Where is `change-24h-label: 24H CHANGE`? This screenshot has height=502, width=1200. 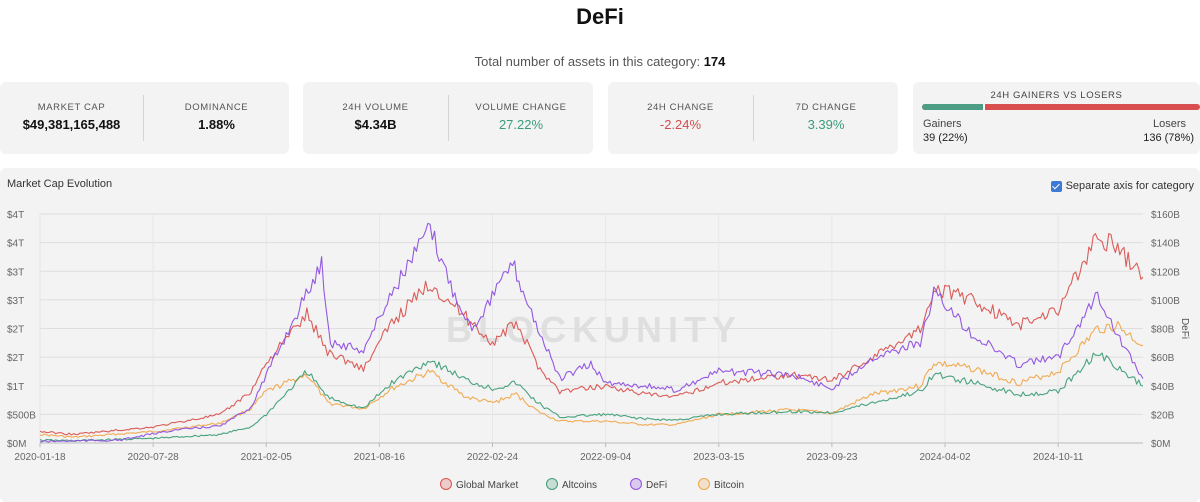 change-24h-label: 24H CHANGE is located at coordinates (680, 107).